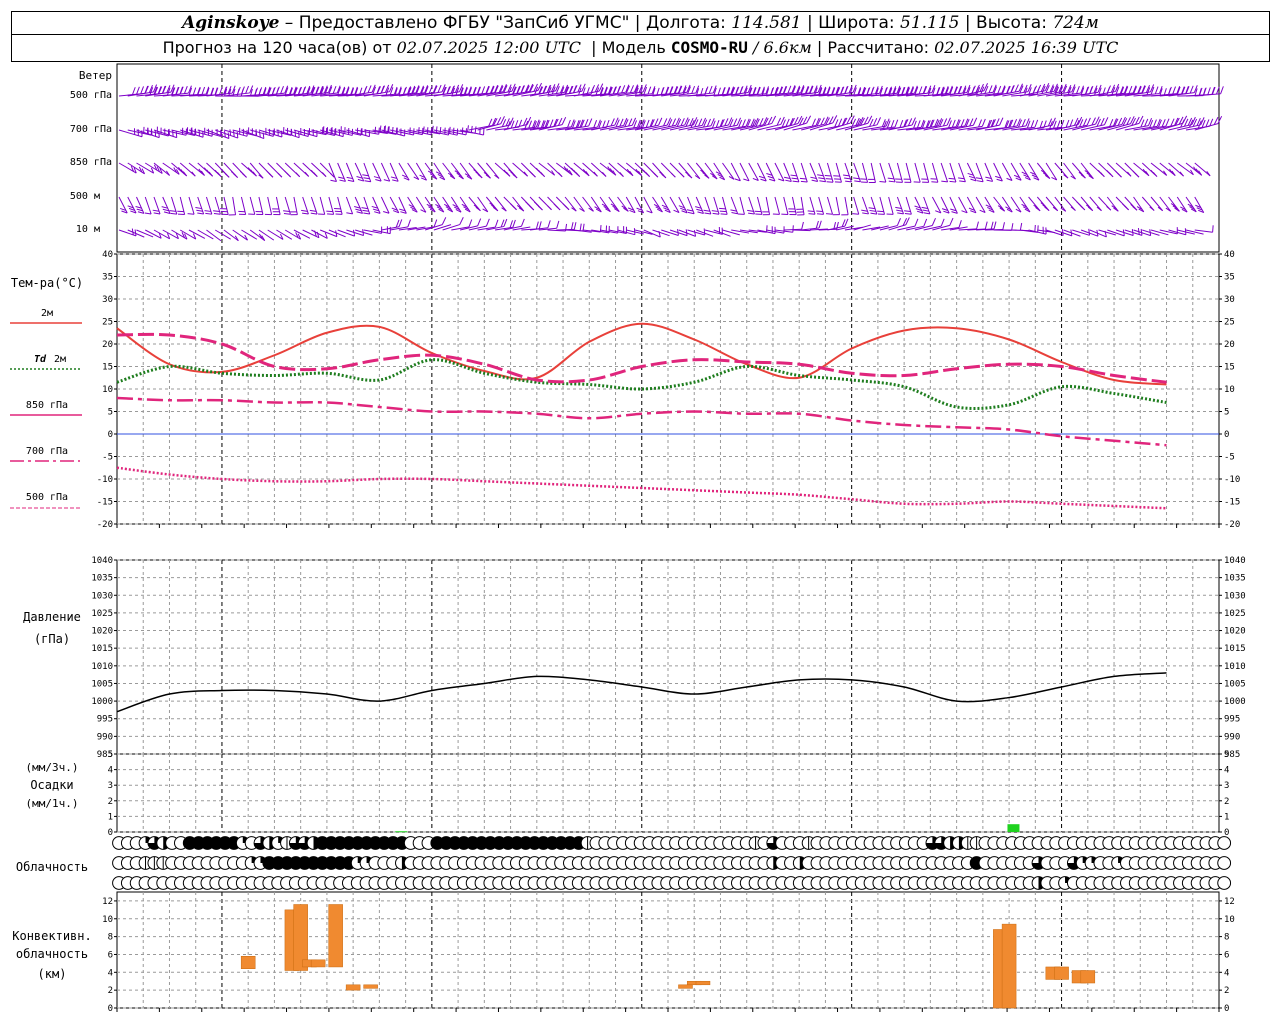  What do you see at coordinates (105, 525) in the screenshot?
I see `temp-tick-label-left: -20` at bounding box center [105, 525].